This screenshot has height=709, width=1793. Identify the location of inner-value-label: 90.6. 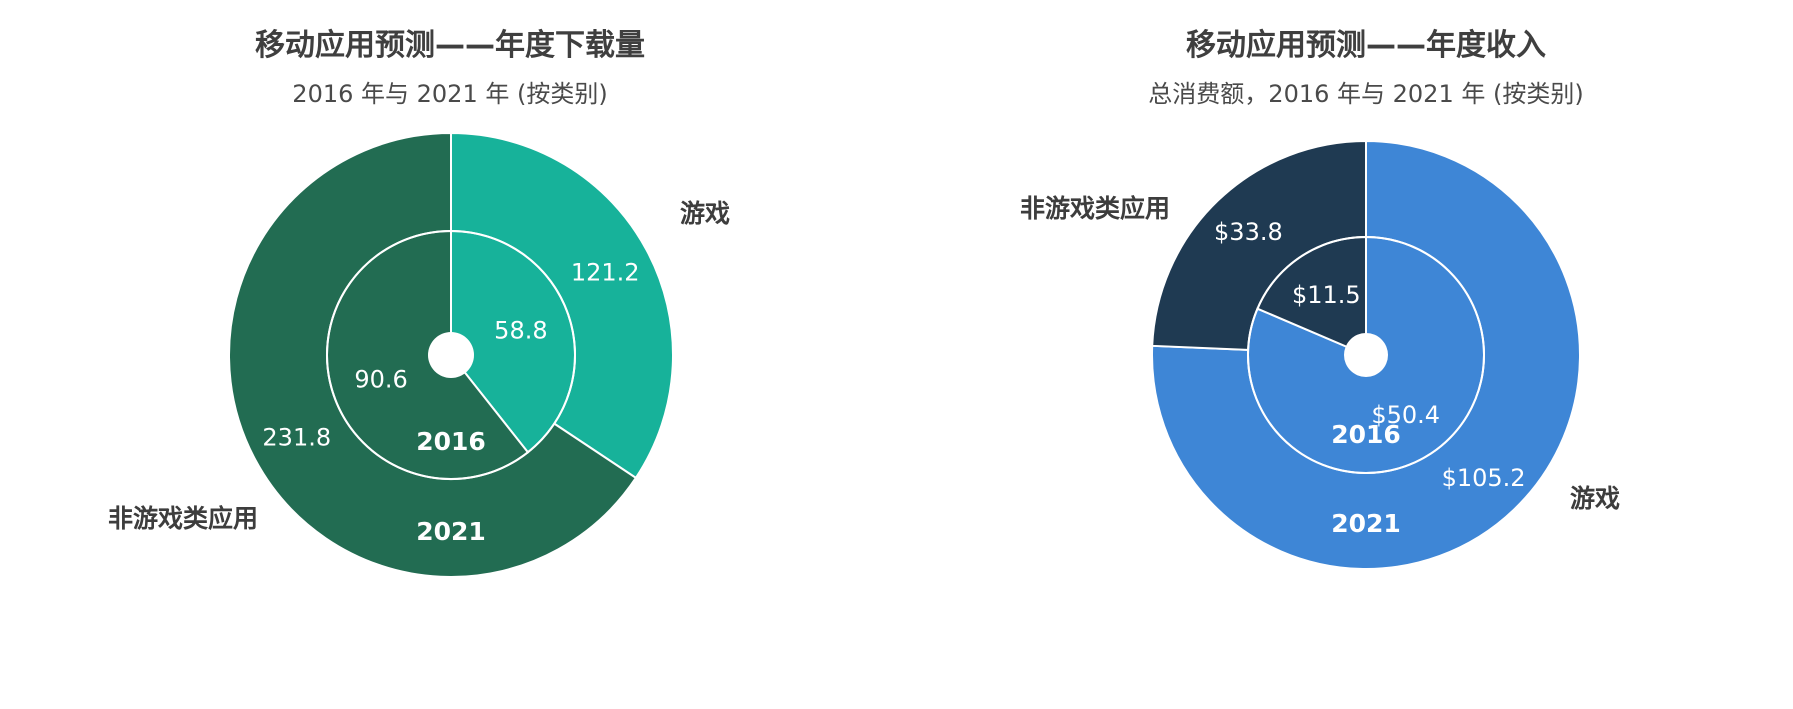
(380, 379).